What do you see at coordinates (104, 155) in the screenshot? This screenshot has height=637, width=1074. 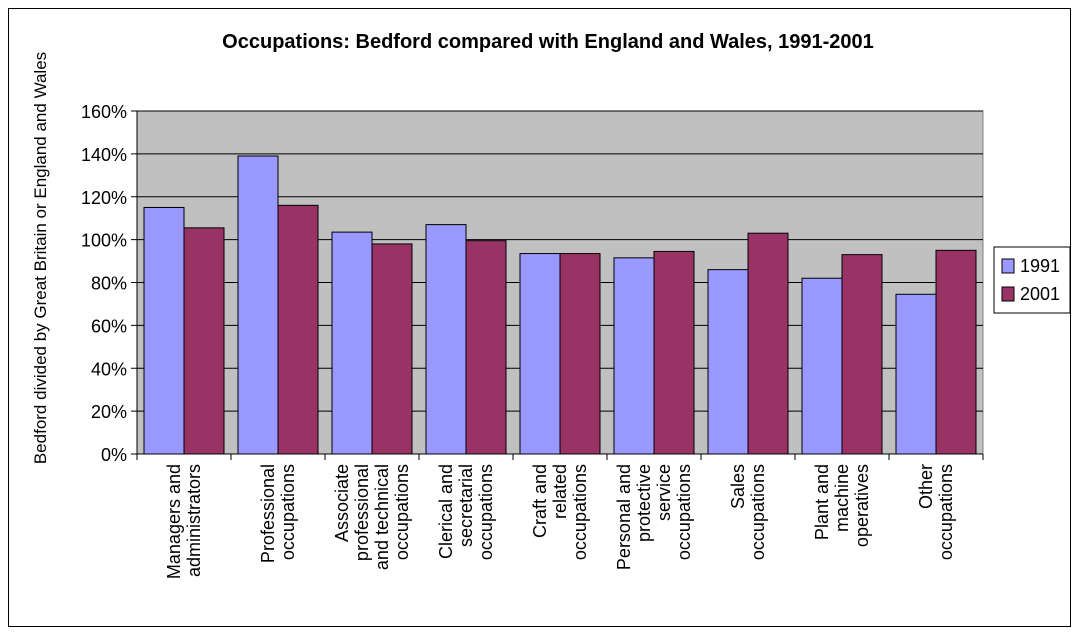 I see `y-tick-label: 140%` at bounding box center [104, 155].